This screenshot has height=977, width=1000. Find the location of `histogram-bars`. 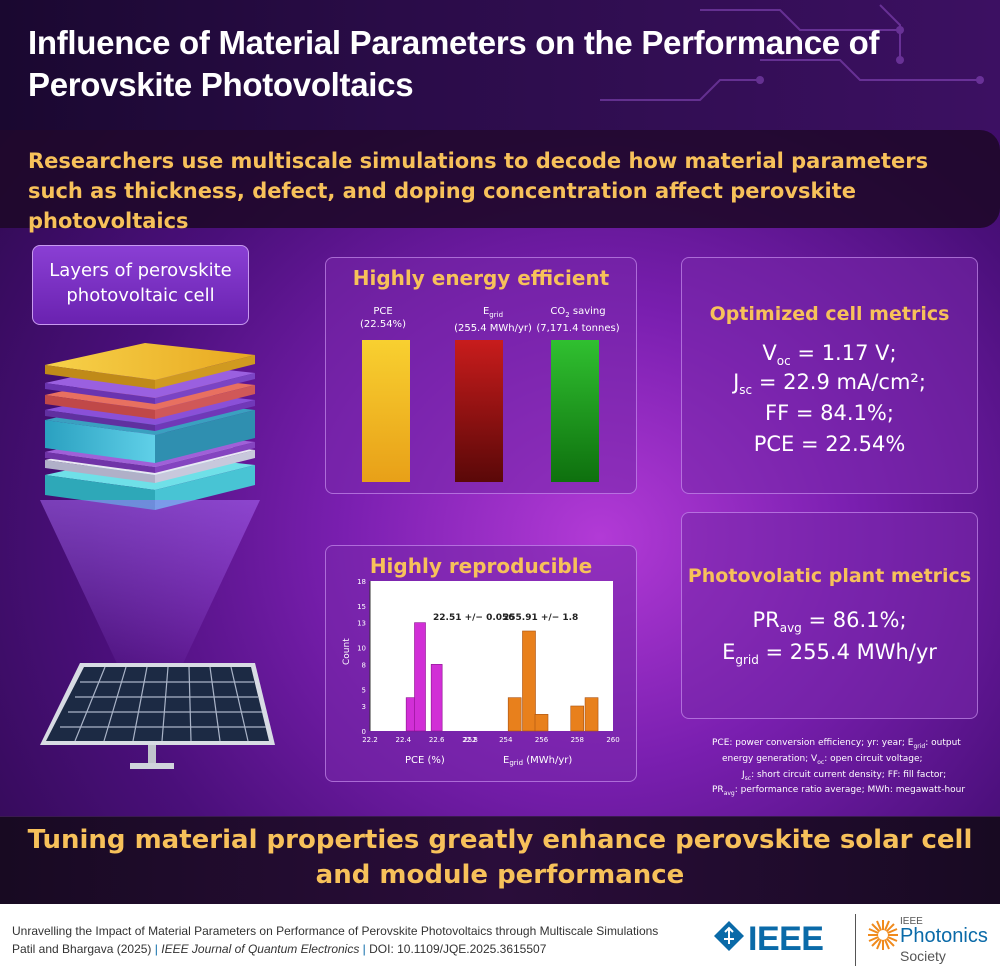

histogram-bars is located at coordinates (502, 677).